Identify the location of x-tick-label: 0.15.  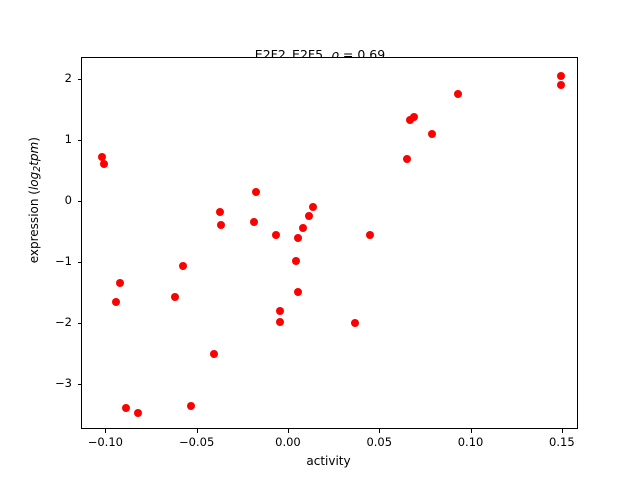
(562, 442).